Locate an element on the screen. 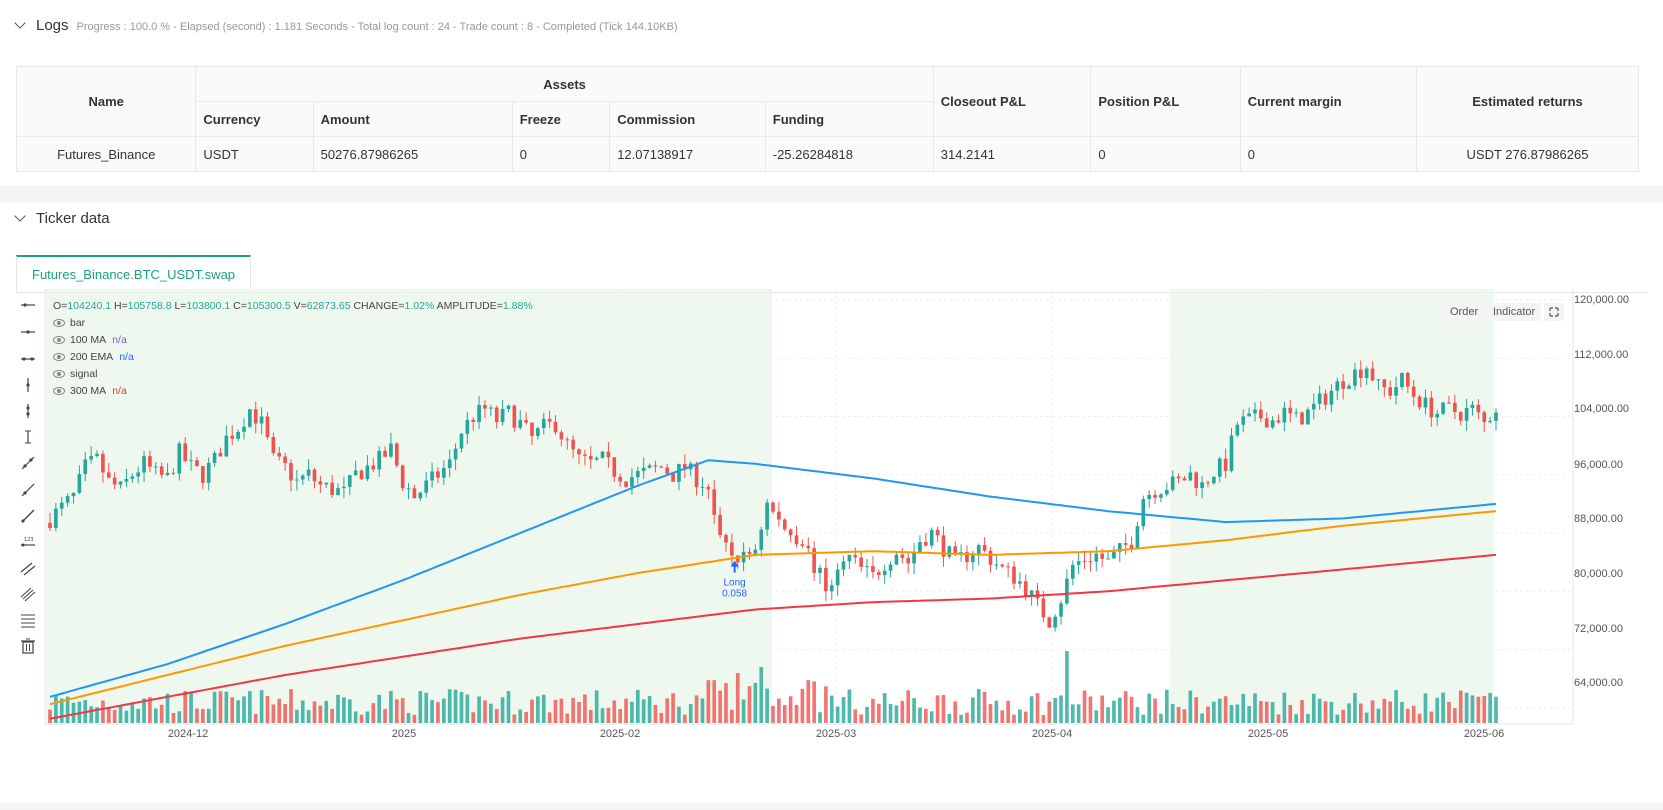 The image size is (1663, 810). arrow-line-tool-icon is located at coordinates (28, 516).